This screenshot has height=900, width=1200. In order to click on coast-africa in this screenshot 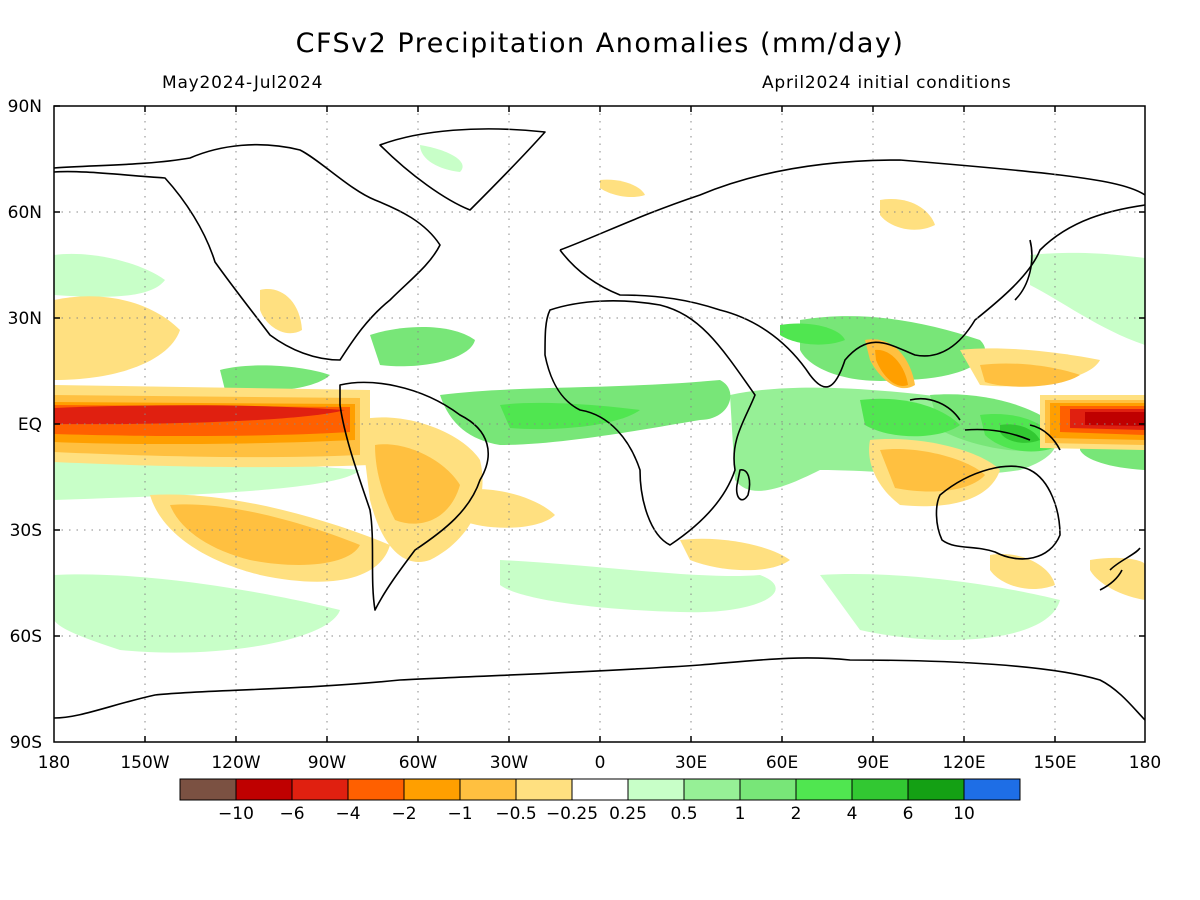, I will do `click(650, 423)`.